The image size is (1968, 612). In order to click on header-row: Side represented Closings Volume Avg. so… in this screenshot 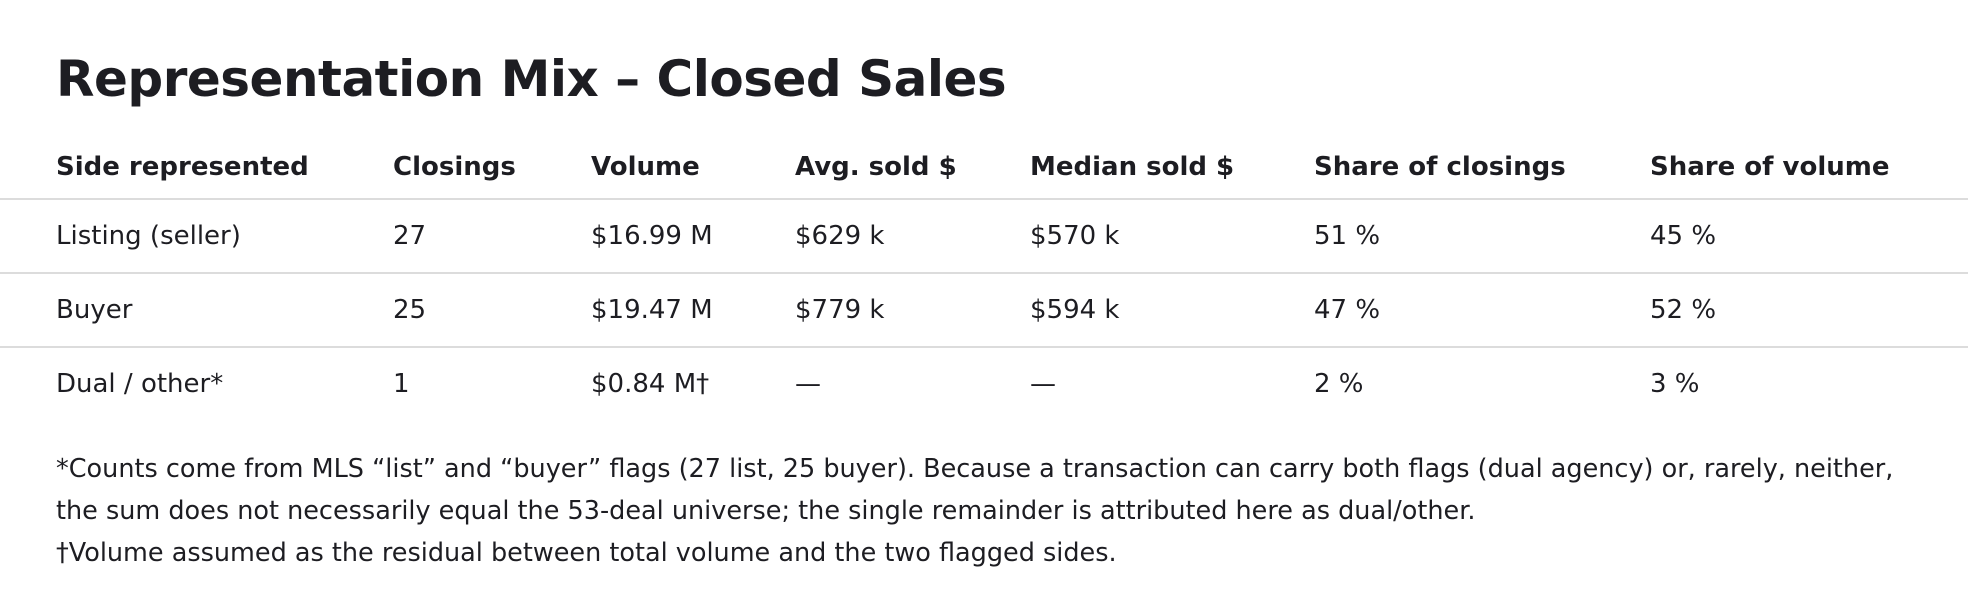, I will do `click(984, 167)`.